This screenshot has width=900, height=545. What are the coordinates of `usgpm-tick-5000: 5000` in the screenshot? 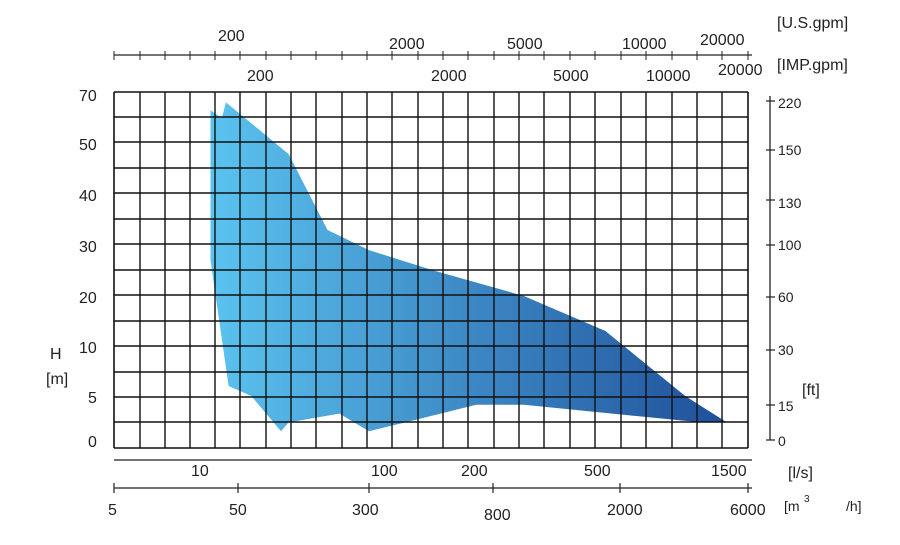 It's located at (525, 44).